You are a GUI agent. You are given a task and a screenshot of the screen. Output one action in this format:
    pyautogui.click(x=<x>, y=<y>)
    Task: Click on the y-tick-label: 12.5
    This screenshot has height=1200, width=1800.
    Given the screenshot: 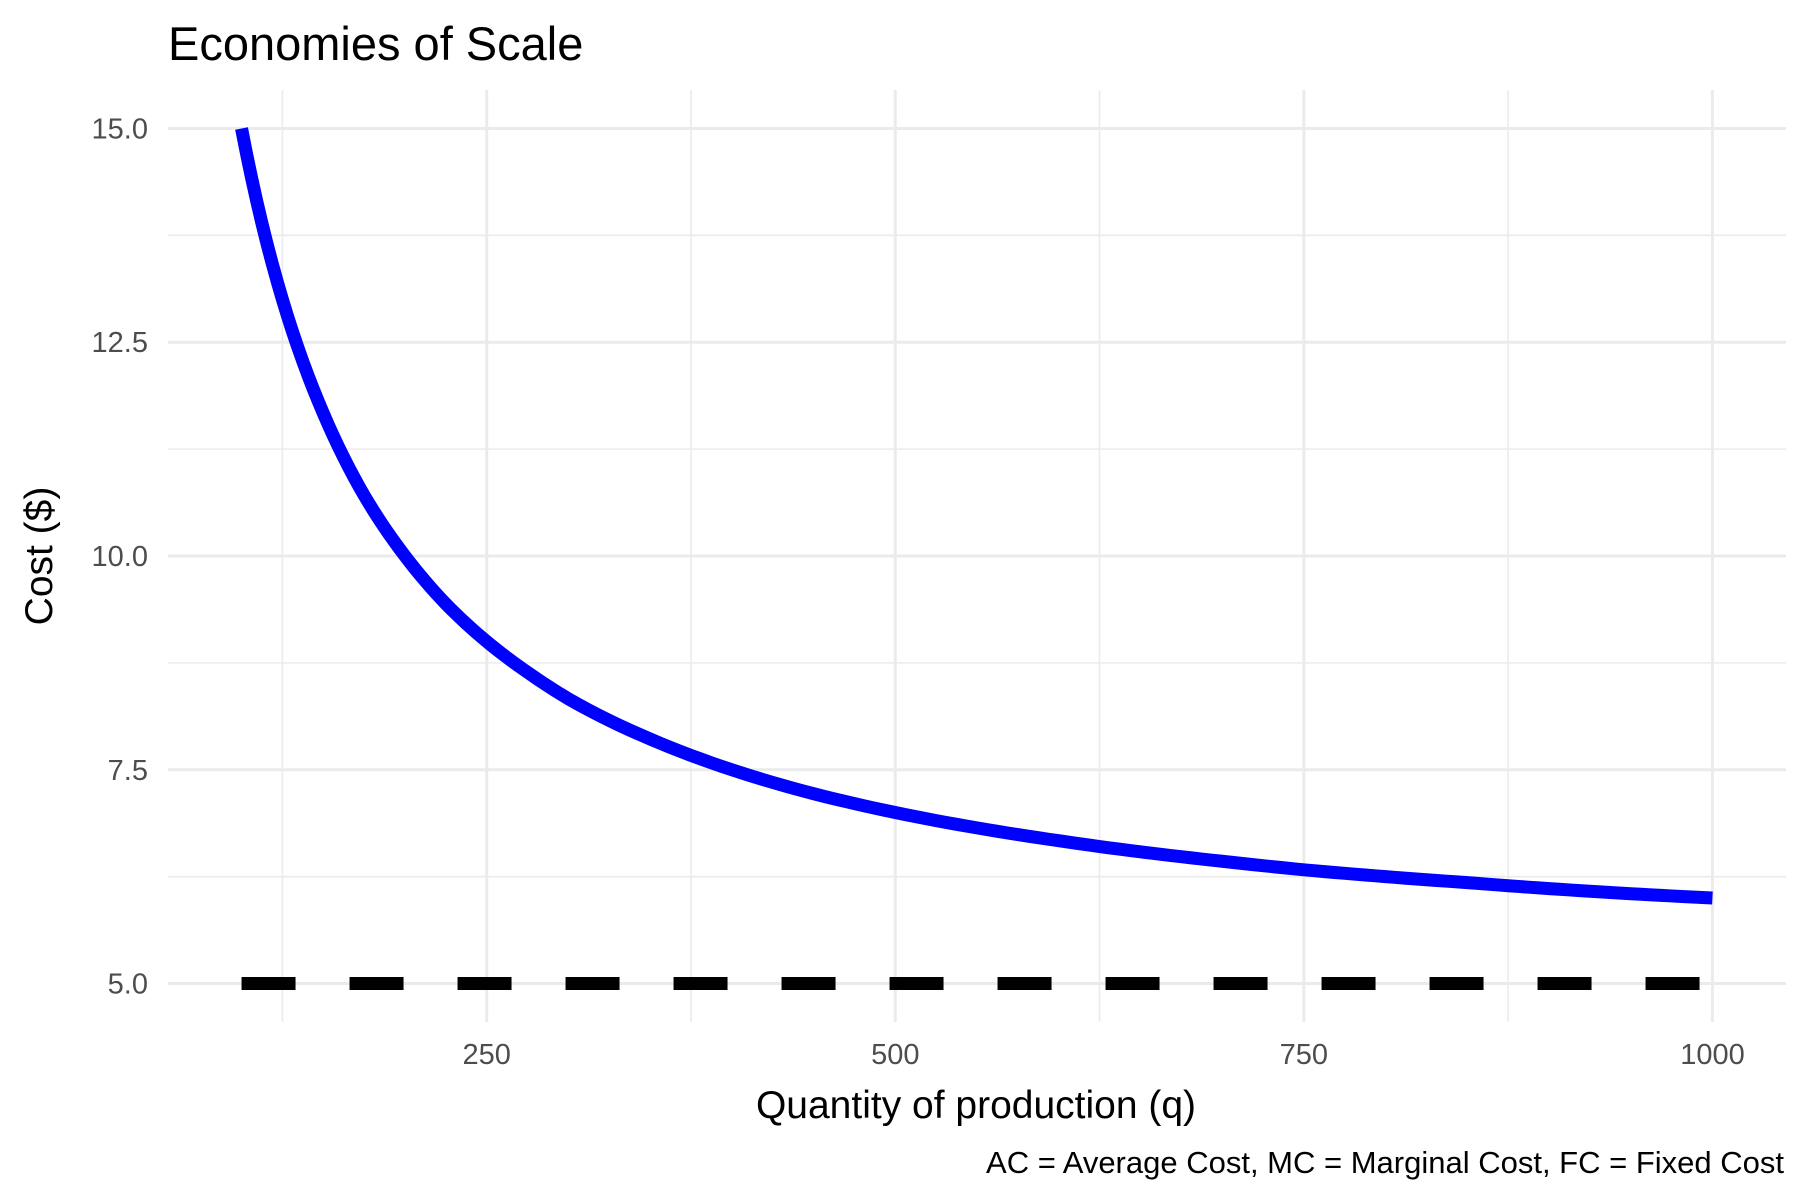 What is the action you would take?
    pyautogui.click(x=120, y=343)
    